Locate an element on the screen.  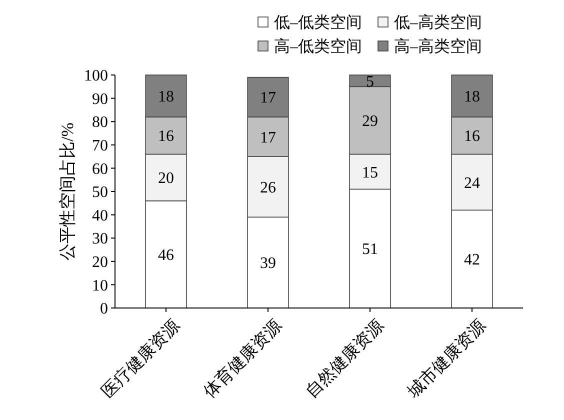
x-tick-label: 城市健康资源 is located at coordinates (446, 359).